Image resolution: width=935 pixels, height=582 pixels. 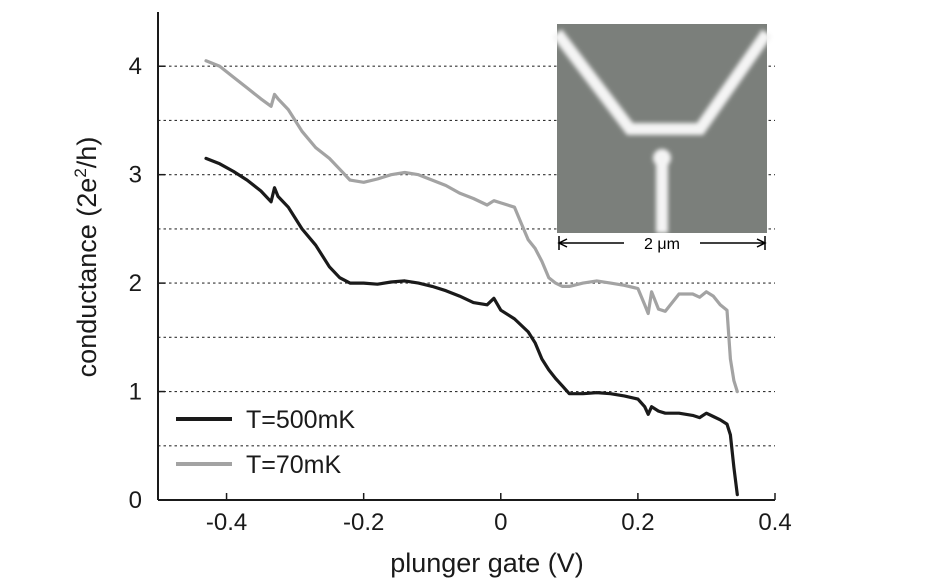 I want to click on scale-bar-label: 2 μm, so click(x=662, y=244).